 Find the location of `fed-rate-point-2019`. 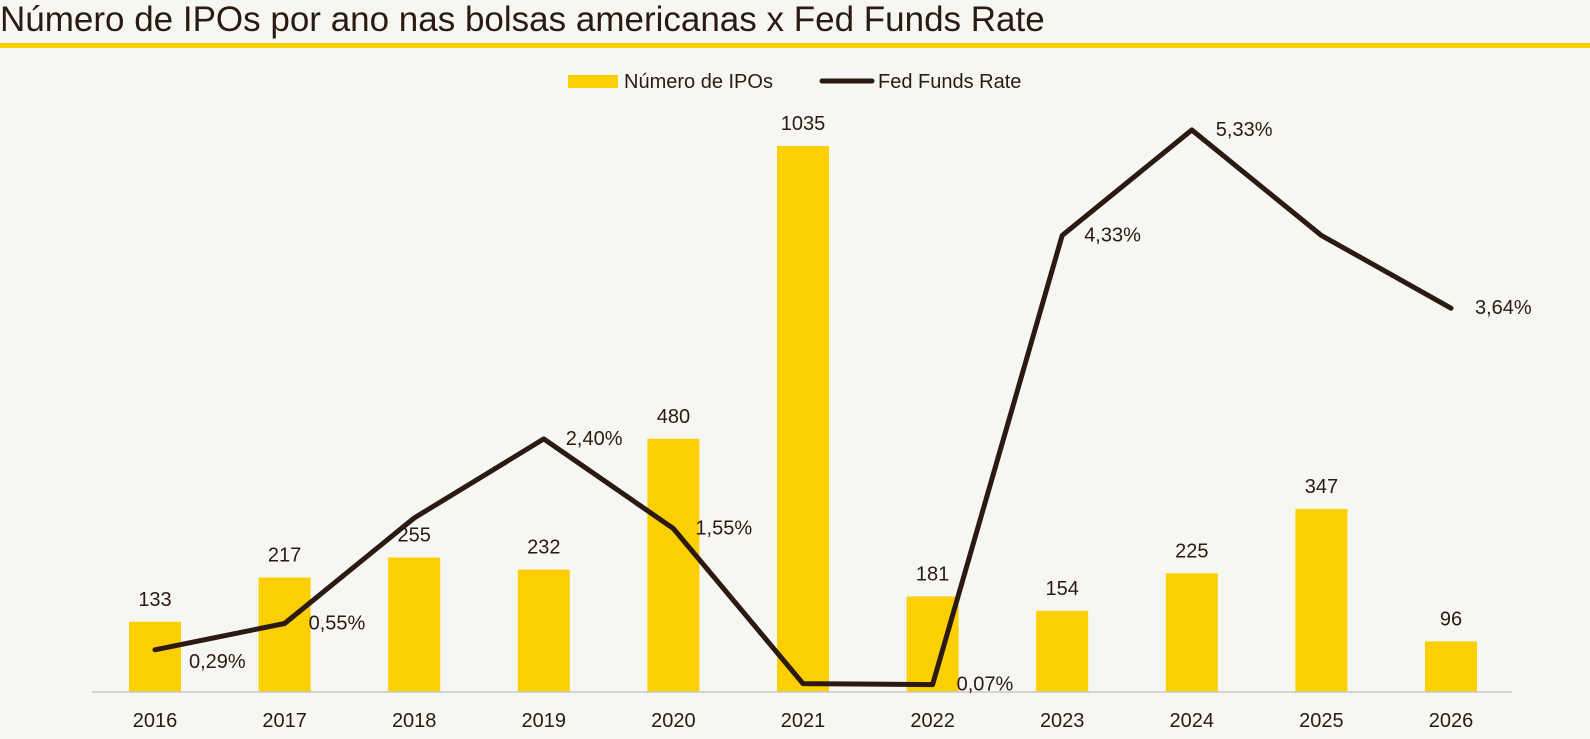

fed-rate-point-2019 is located at coordinates (544, 439).